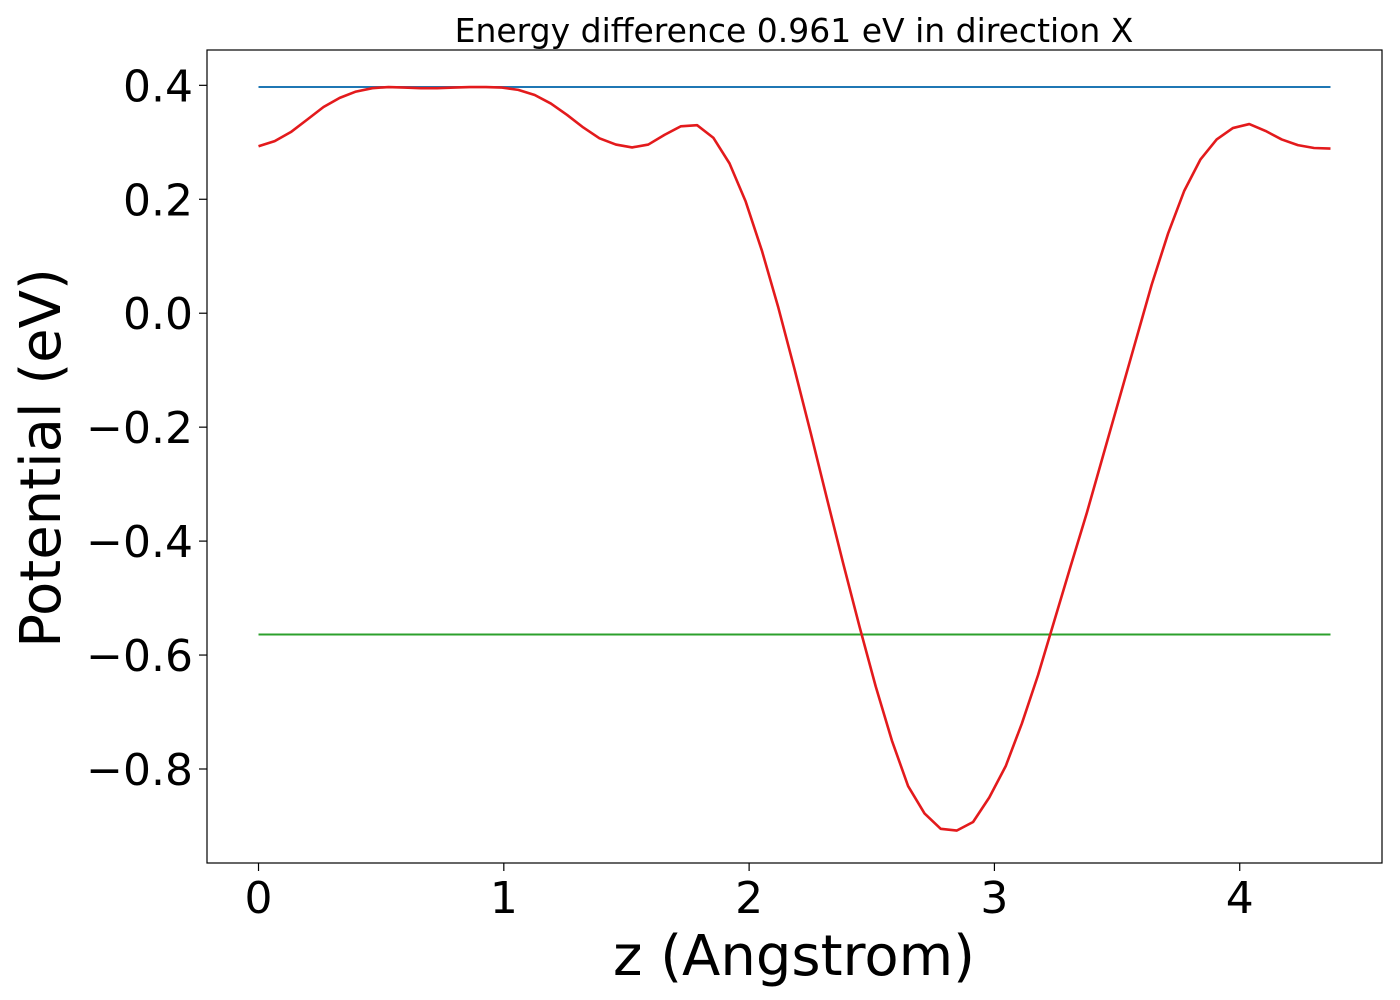 This screenshot has width=1400, height=1000. What do you see at coordinates (259, 898) in the screenshot?
I see `x-tick-label-0: 0` at bounding box center [259, 898].